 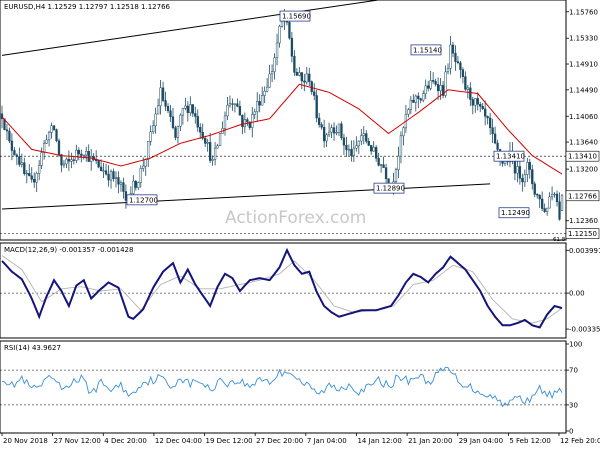 What do you see at coordinates (430, 441) in the screenshot?
I see `time-tick-label: 21 Jan 20:00` at bounding box center [430, 441].